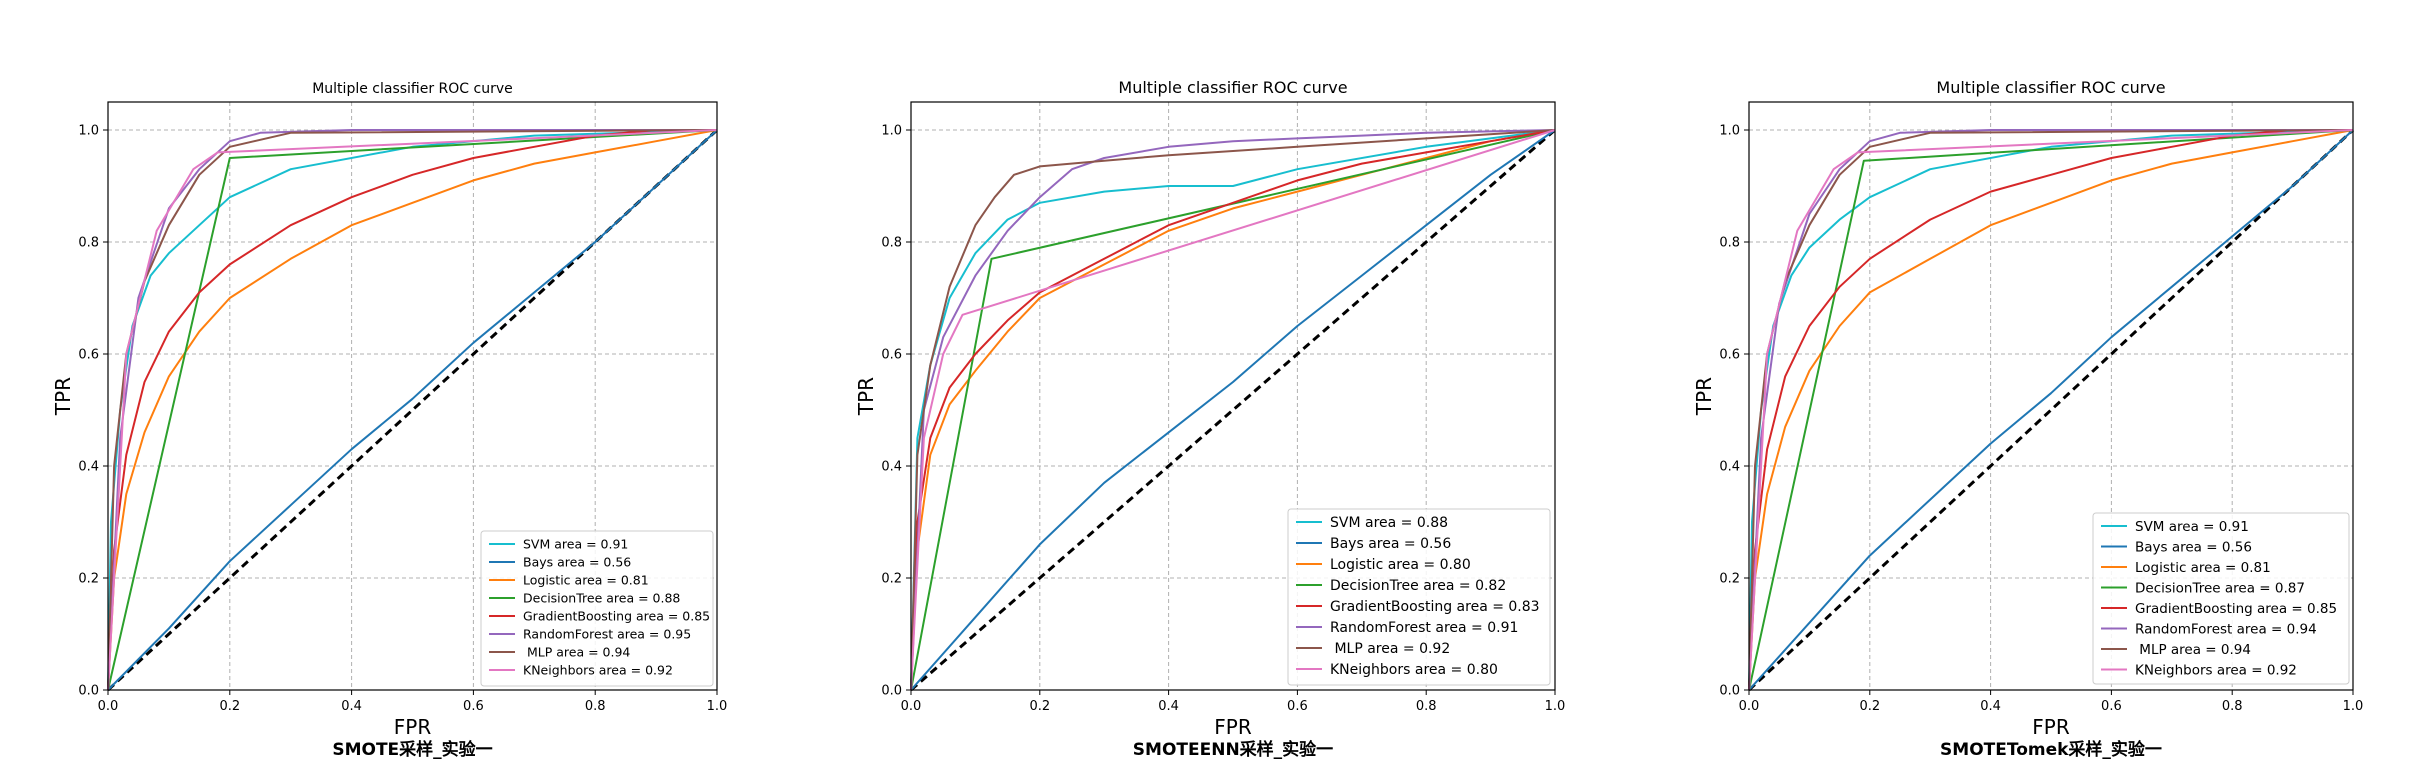 The width and height of the screenshot is (2426, 778). What do you see at coordinates (1435, 607) in the screenshot?
I see `legend-label-gradientboosting: GradientBoosting area = 0.83` at bounding box center [1435, 607].